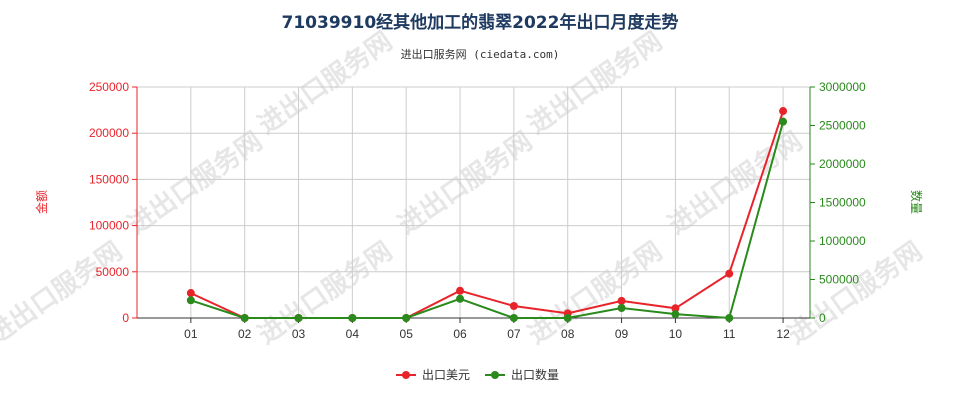 Image resolution: width=960 pixels, height=400 pixels. Describe the element at coordinates (109, 179) in the screenshot. I see `left-tick-label: 150000` at that location.